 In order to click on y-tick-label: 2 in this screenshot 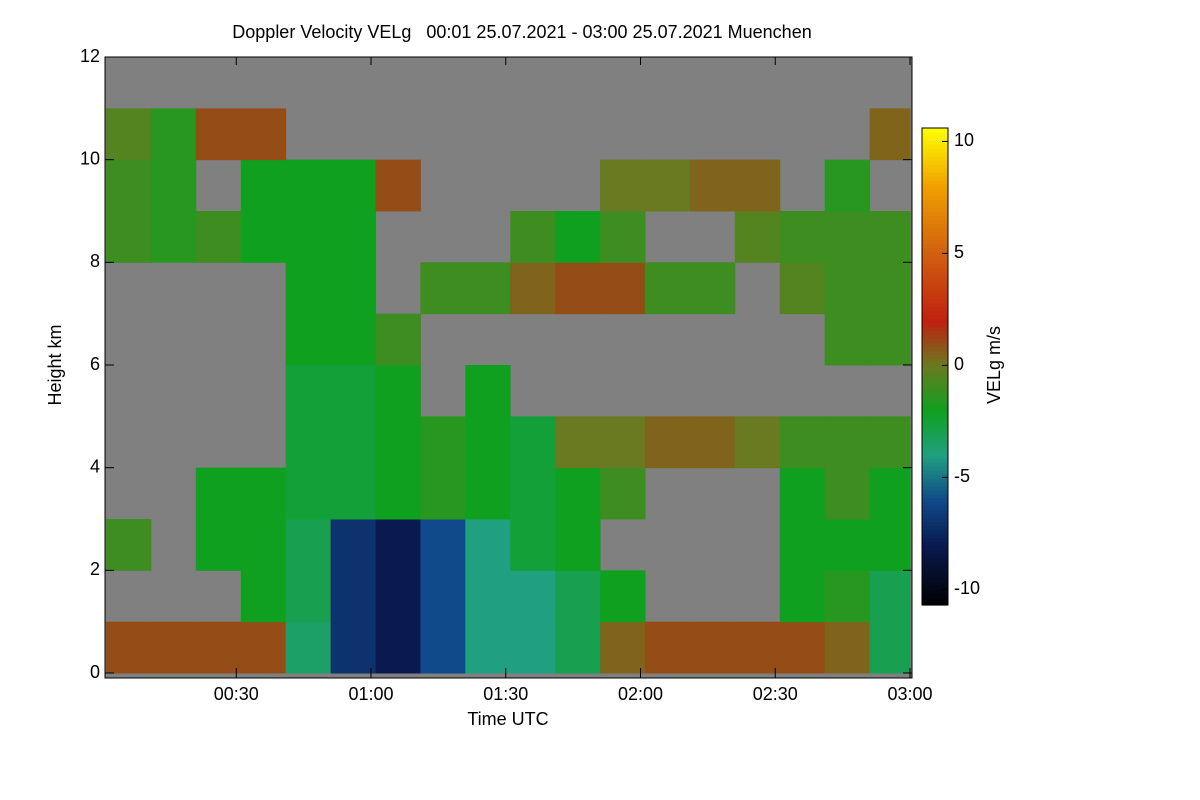, I will do `click(95, 569)`.